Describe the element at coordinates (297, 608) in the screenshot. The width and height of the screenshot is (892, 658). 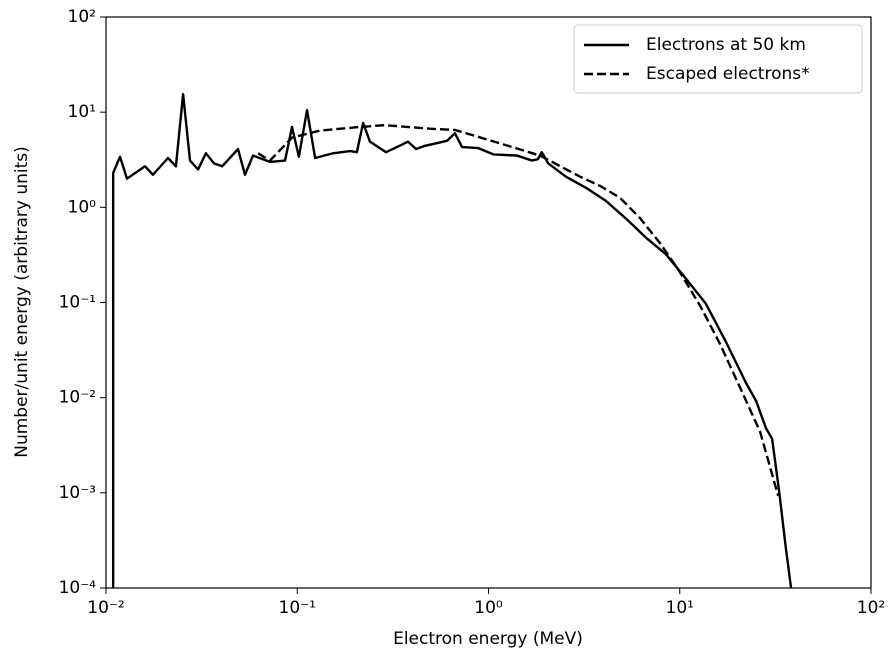
I see `x-tick-label: 10⁻¹` at that location.